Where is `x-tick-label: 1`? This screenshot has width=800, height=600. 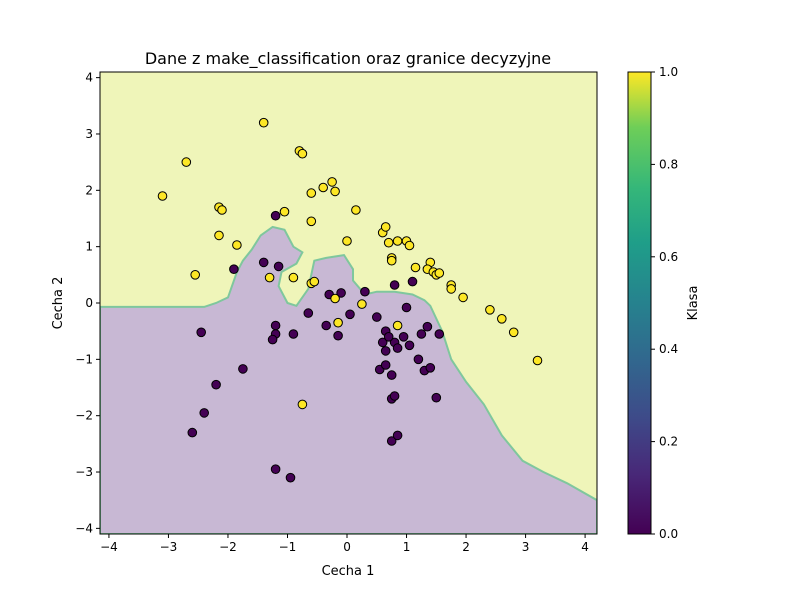
x-tick-label: 1 is located at coordinates (407, 547).